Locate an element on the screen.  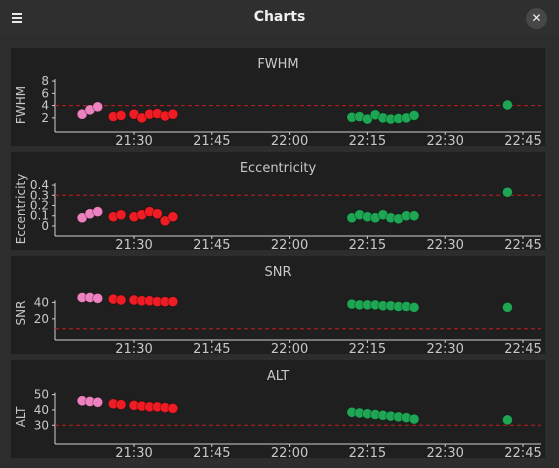
close-icon: ✕ is located at coordinates (536, 18).